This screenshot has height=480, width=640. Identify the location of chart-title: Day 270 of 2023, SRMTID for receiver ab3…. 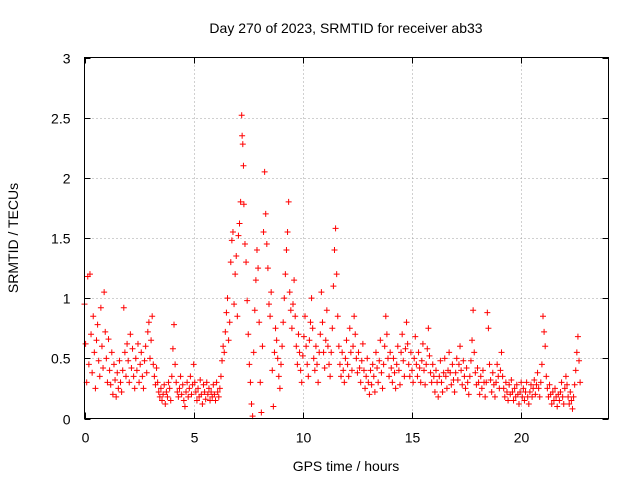
(345, 28).